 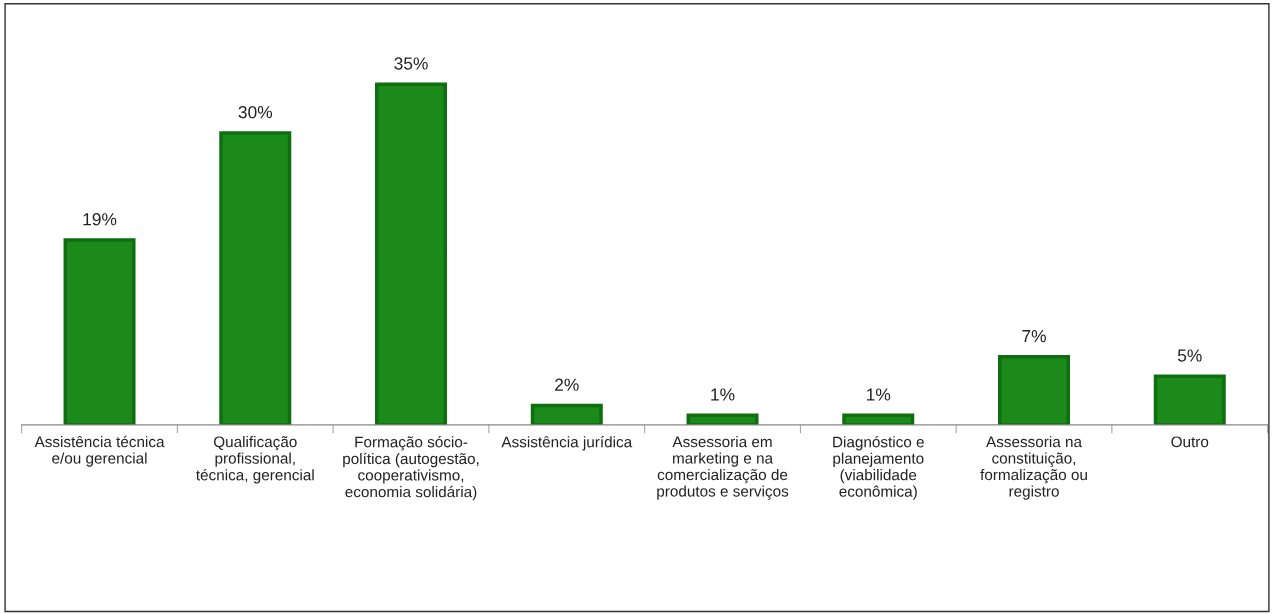 What do you see at coordinates (411, 468) in the screenshot?
I see `x-tick-label: Formação sócio- política (autogestão, cooperativismo, economia solidária)` at bounding box center [411, 468].